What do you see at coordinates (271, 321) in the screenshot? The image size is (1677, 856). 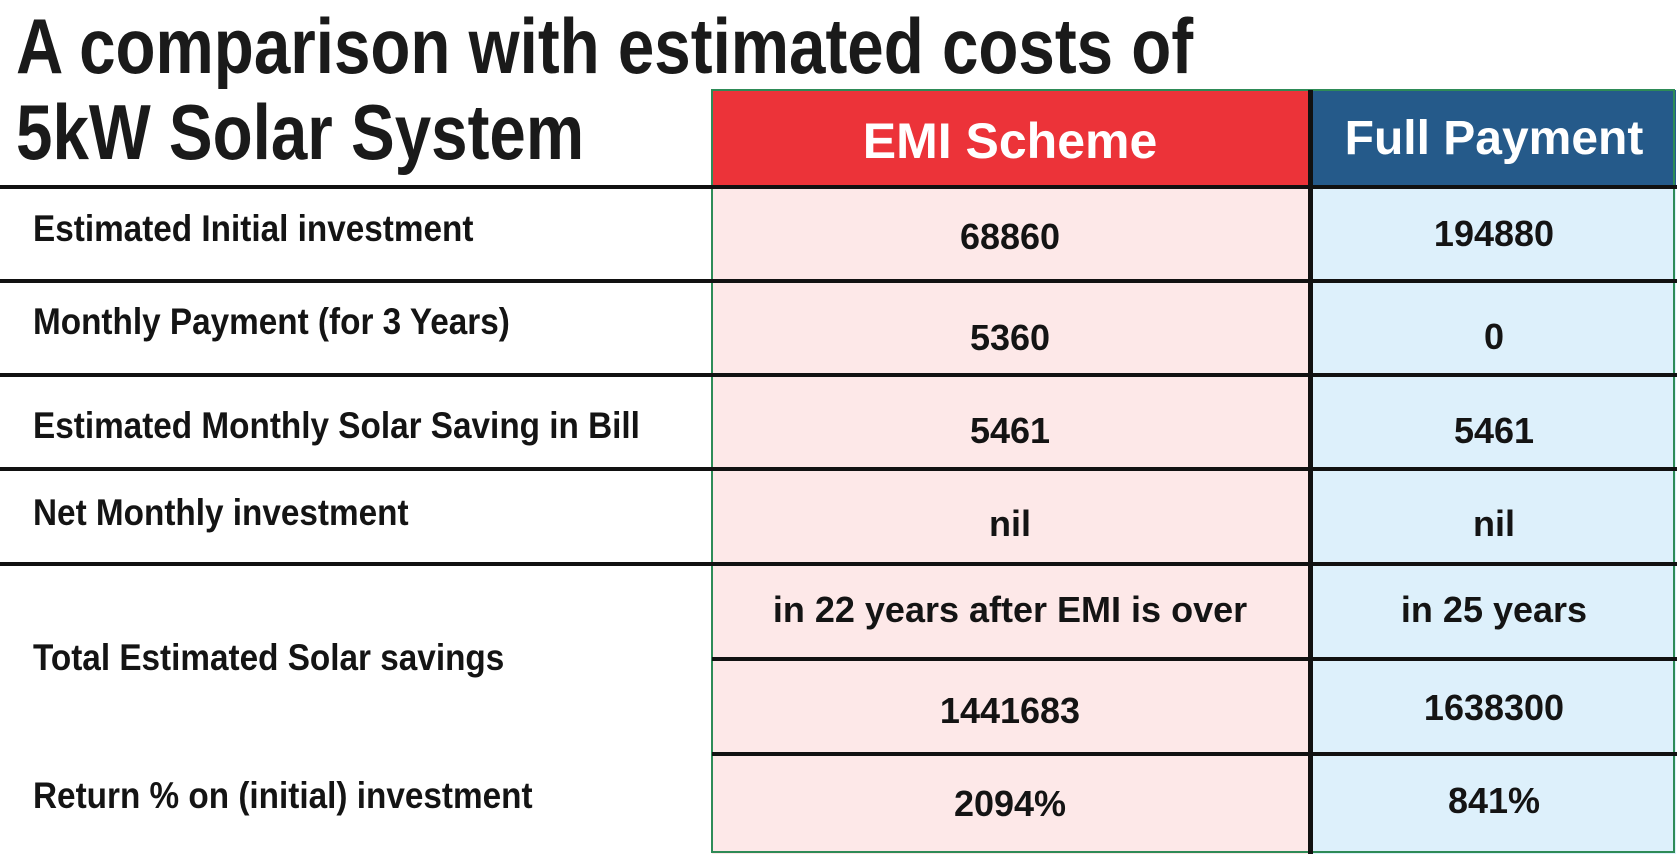 I see `row-label: Monthly Payment (for 3 Years)` at bounding box center [271, 321].